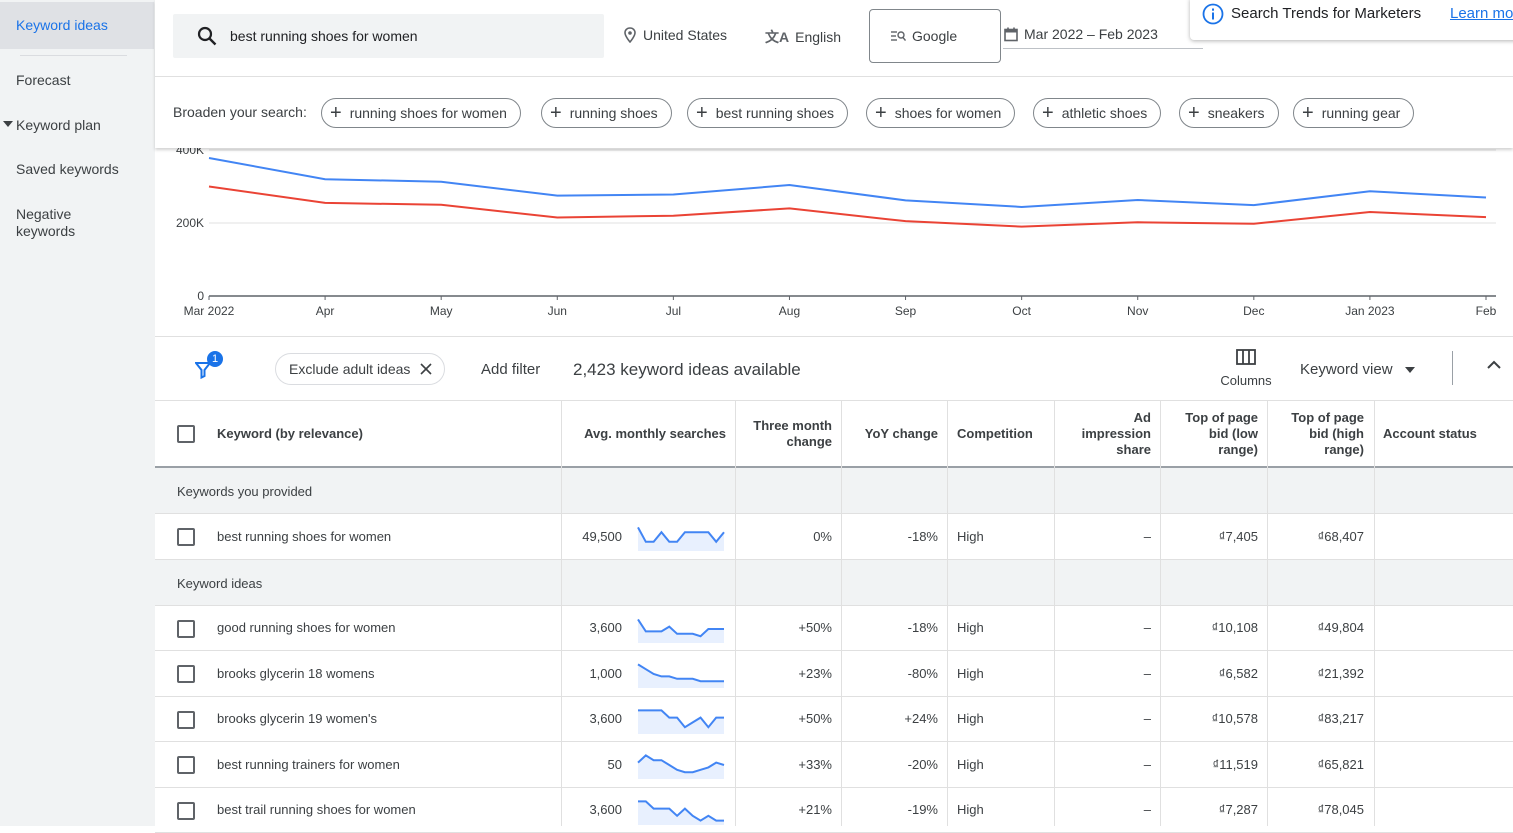  I want to click on avg-searches-cell: 1,000, so click(596, 673).